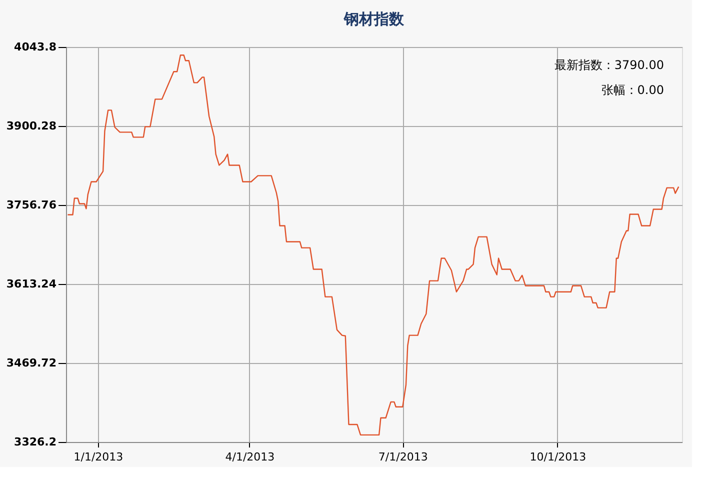 The width and height of the screenshot is (711, 490). I want to click on x-tick-label: 1/1/2013, so click(99, 457).